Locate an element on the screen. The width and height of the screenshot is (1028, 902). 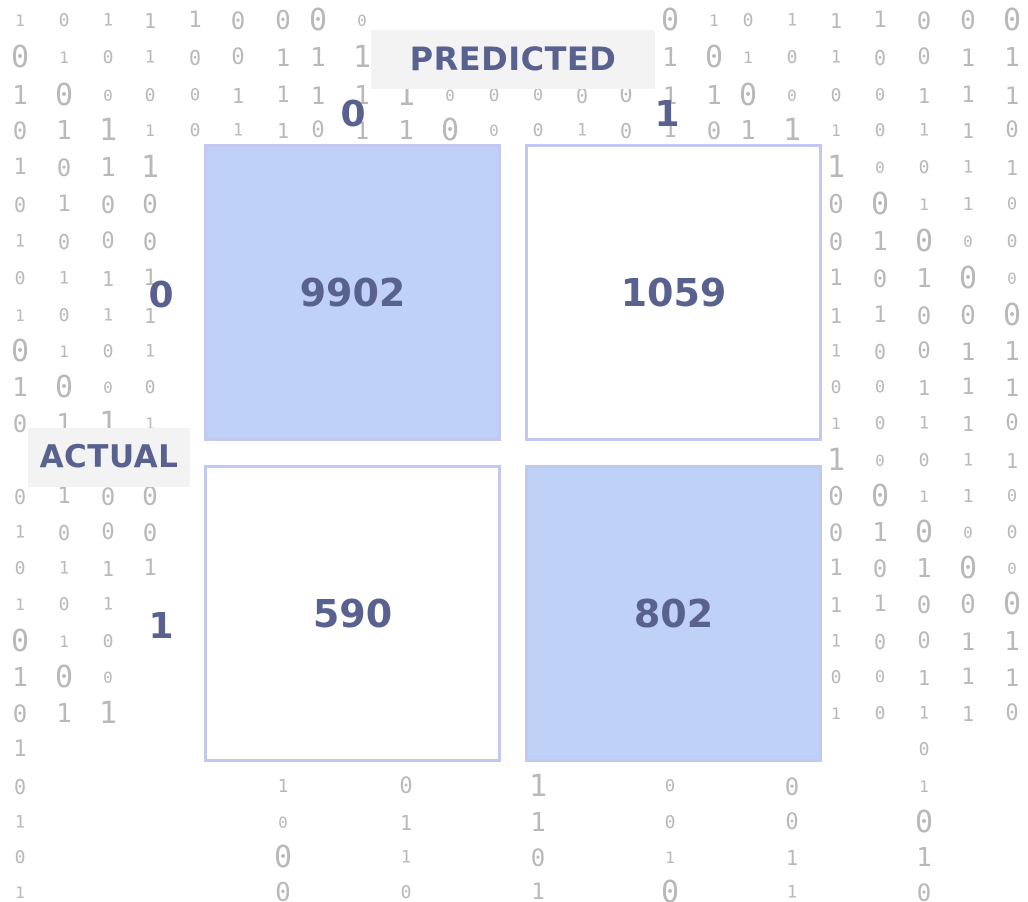
matrix-cell-actual0-pred1: 1059 is located at coordinates (673, 292).